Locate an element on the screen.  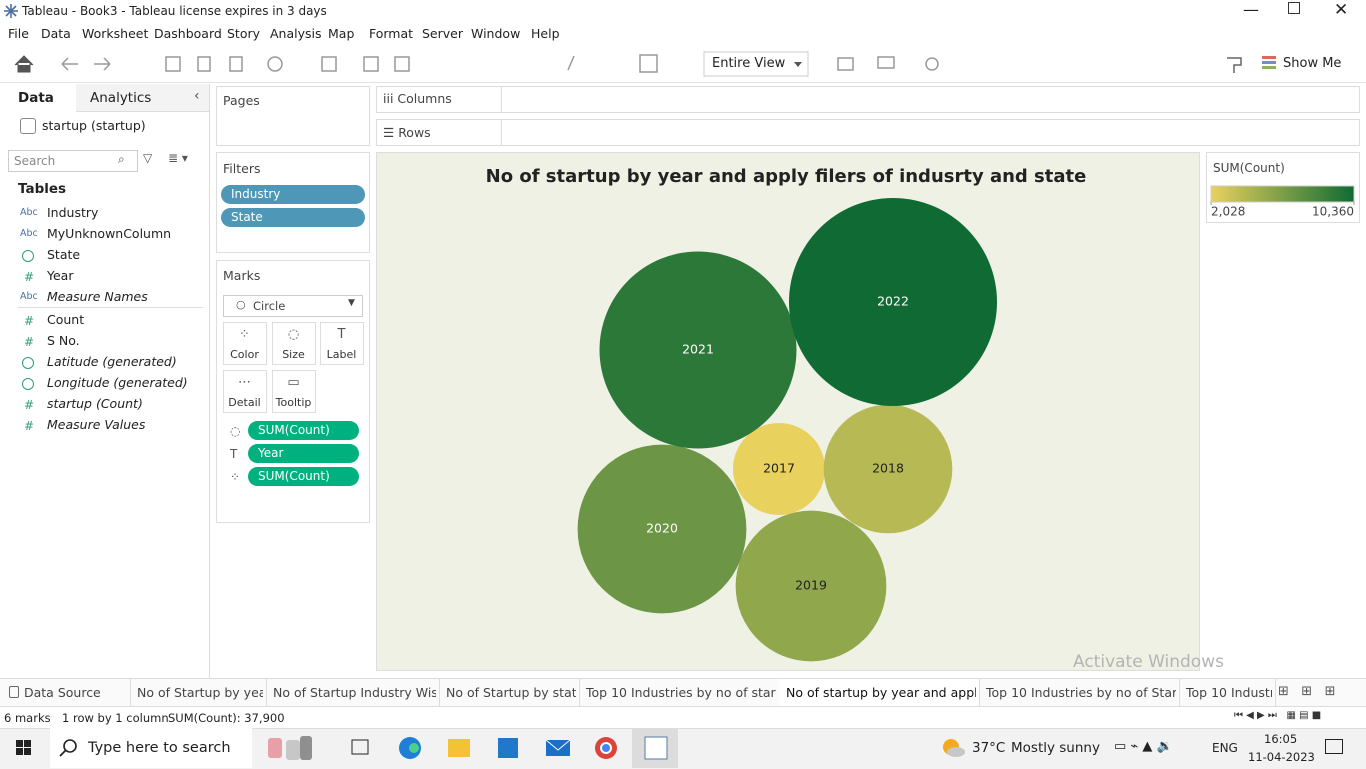
close: ✕ is located at coordinates (1341, 10).